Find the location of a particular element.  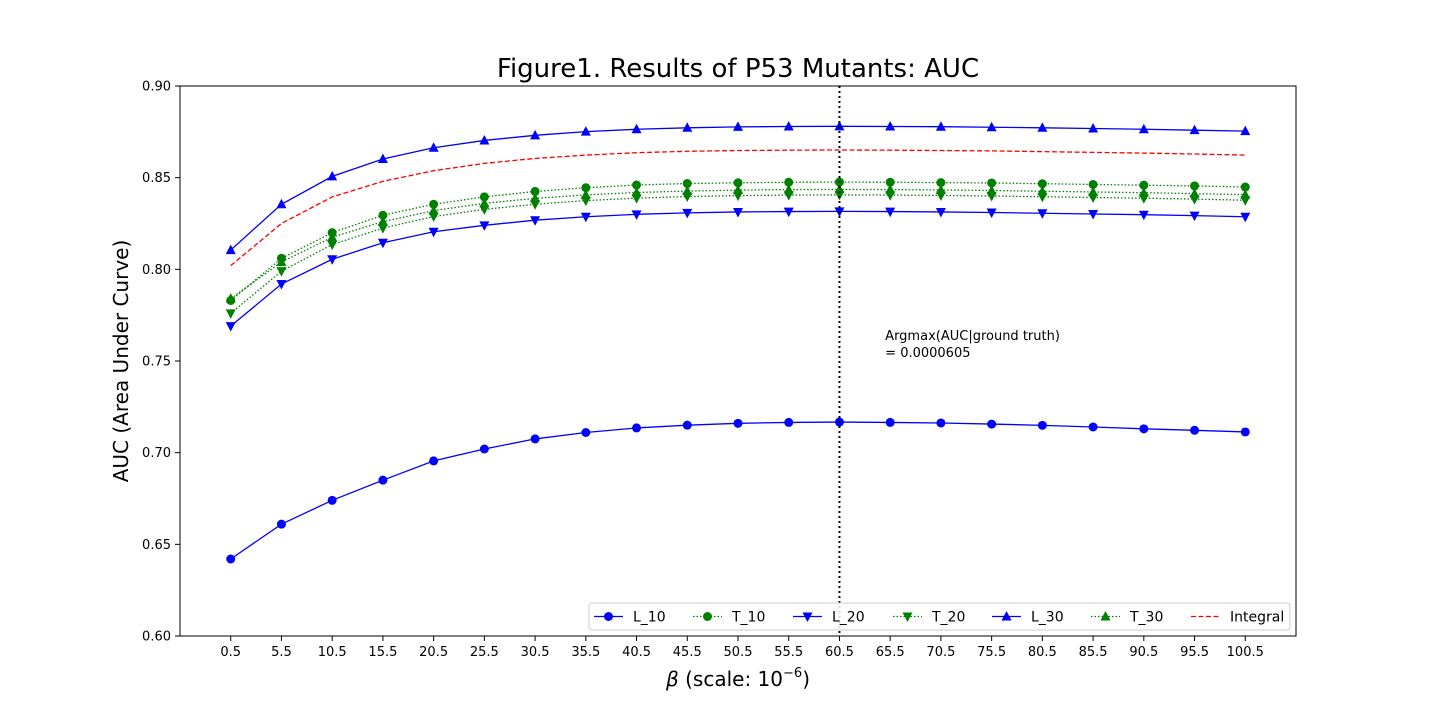

annotation-line: Argmax(AUC|ground truth) is located at coordinates (972, 336).